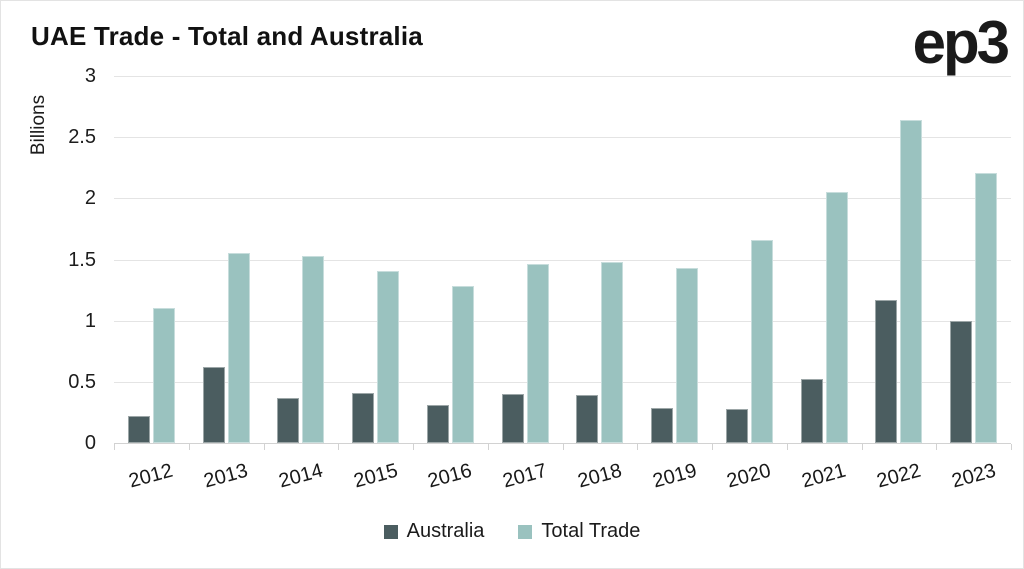 This screenshot has height=569, width=1024. Describe the element at coordinates (163, 375) in the screenshot. I see `bar-total-trade-2012` at that location.